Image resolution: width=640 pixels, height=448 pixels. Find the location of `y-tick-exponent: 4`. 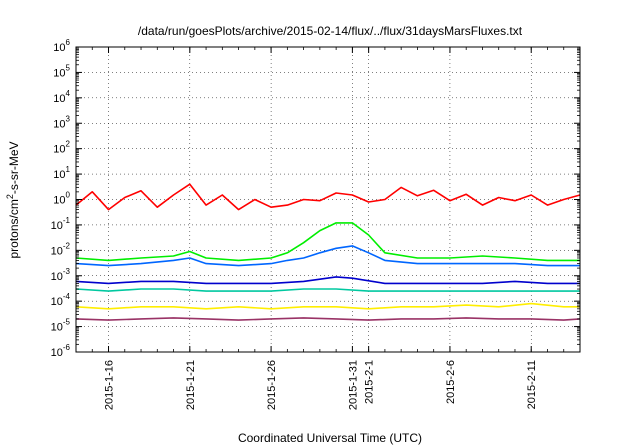

y-tick-exponent: 4 is located at coordinates (68, 93).